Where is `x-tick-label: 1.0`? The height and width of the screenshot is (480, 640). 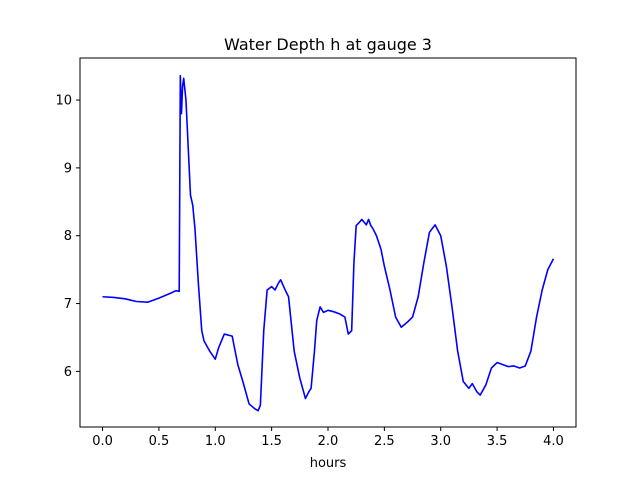 x-tick-label: 1.0 is located at coordinates (215, 441).